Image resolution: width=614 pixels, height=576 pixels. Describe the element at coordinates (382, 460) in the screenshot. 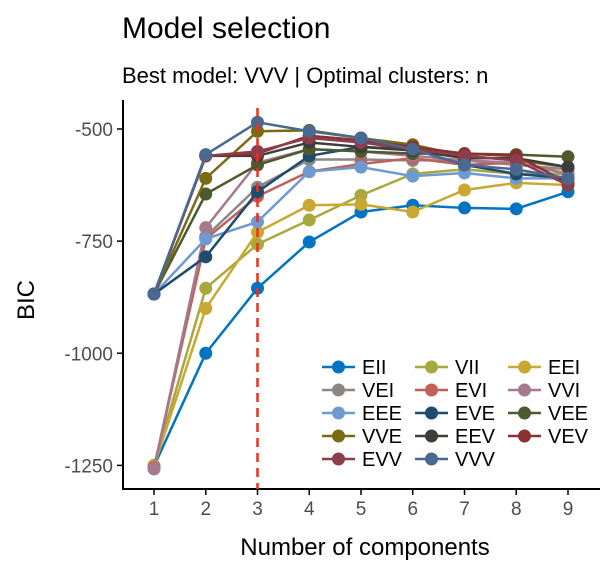

I see `legend-label: EVV` at that location.